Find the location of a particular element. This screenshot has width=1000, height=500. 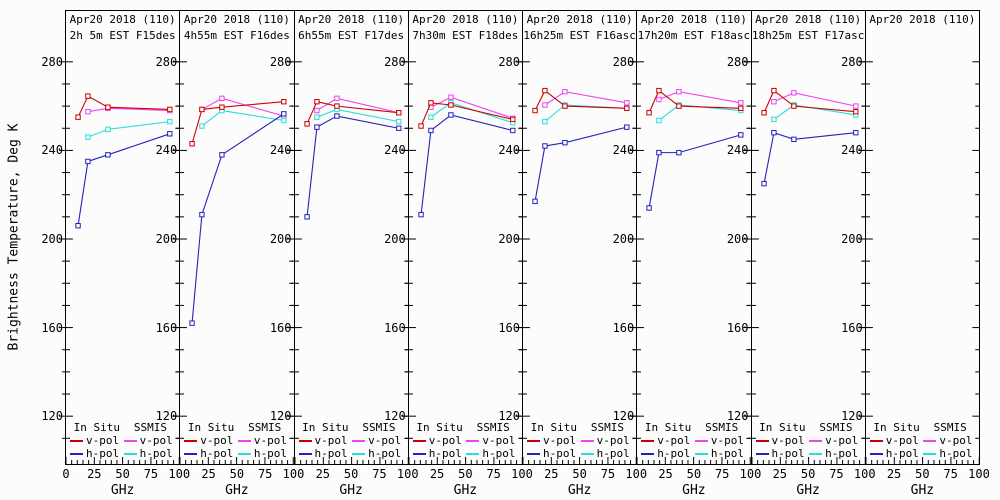

panel-title-pass: 2h 5m EST F15des is located at coordinates (122, 35).